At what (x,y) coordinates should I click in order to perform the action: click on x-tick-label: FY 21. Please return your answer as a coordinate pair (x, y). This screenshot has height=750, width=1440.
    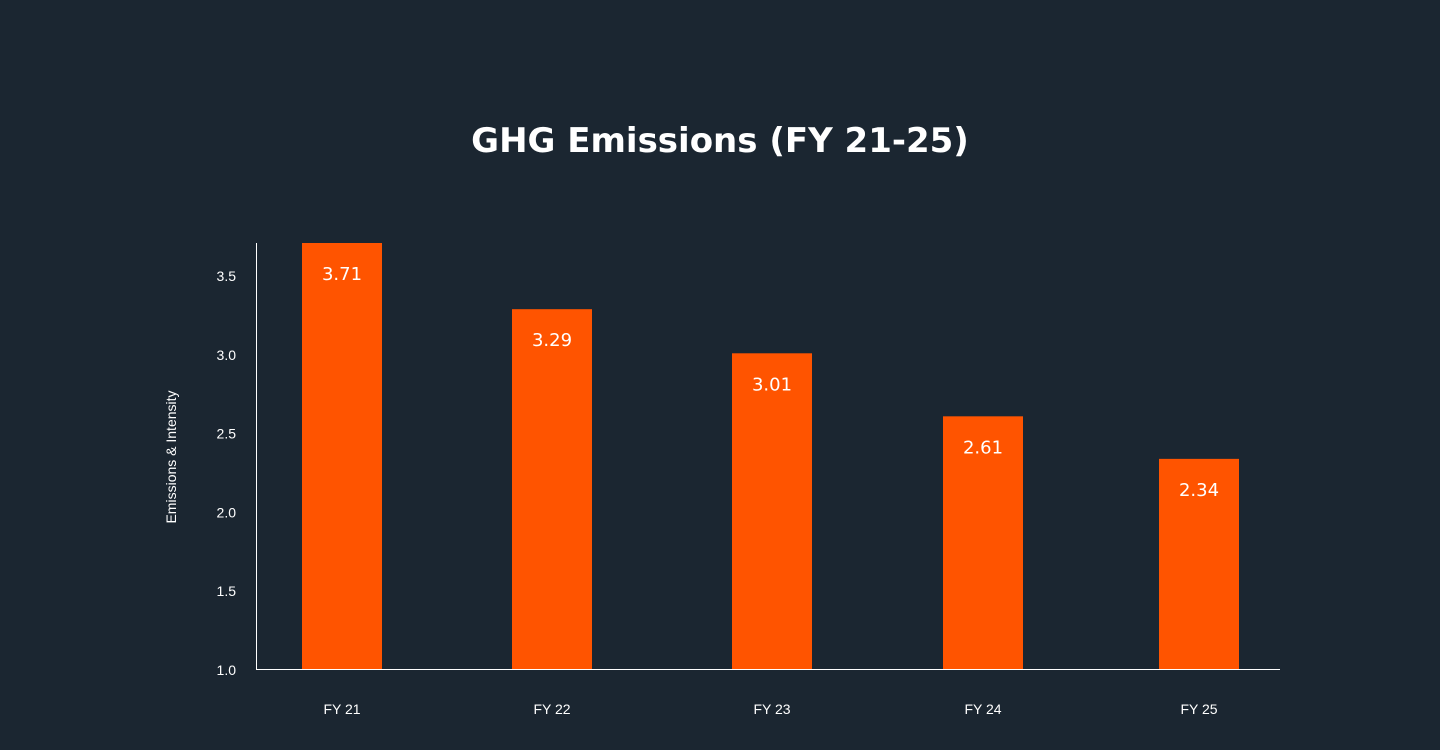
    Looking at the image, I should click on (341, 709).